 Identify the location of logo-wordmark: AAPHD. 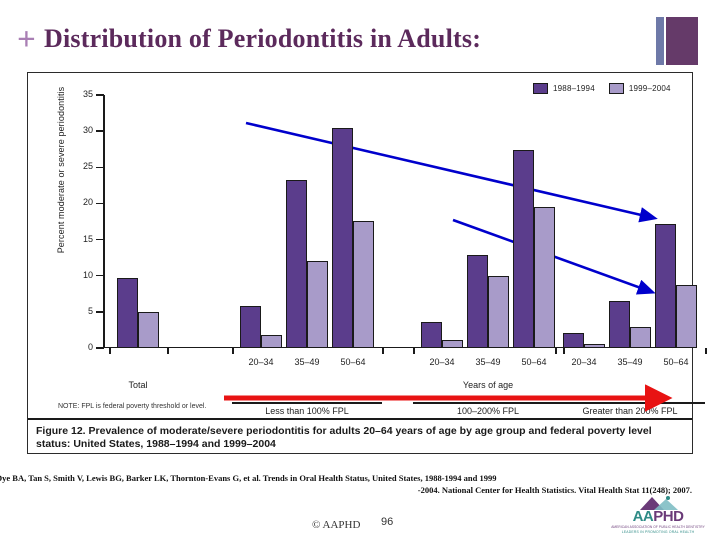
(658, 516).